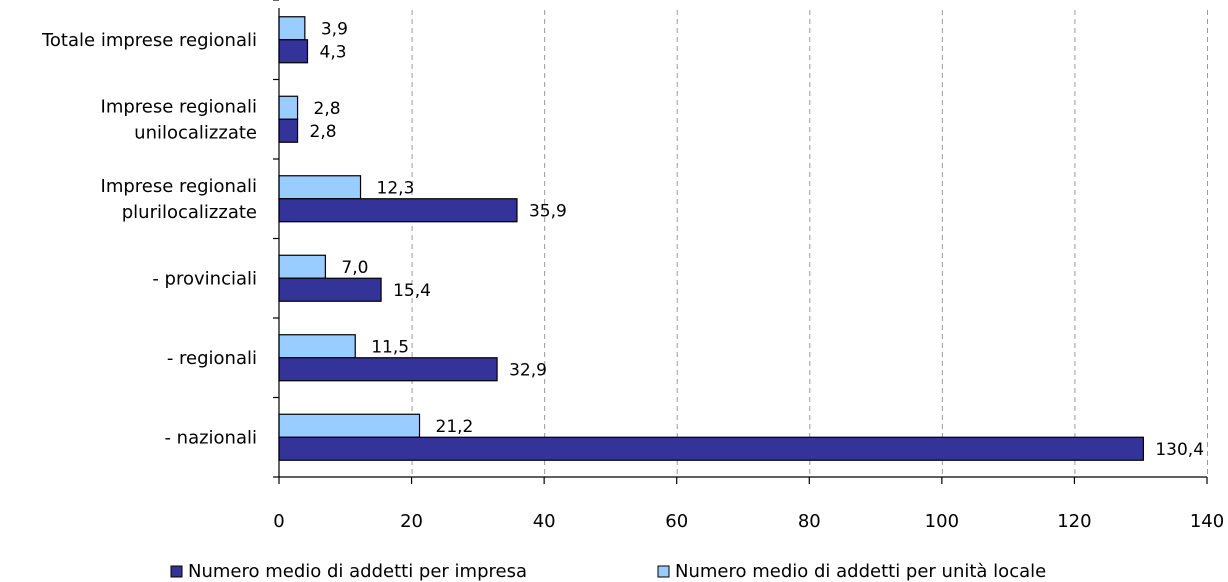 This screenshot has height=582, width=1228. Describe the element at coordinates (544, 521) in the screenshot. I see `x-tick-label: 40` at that location.